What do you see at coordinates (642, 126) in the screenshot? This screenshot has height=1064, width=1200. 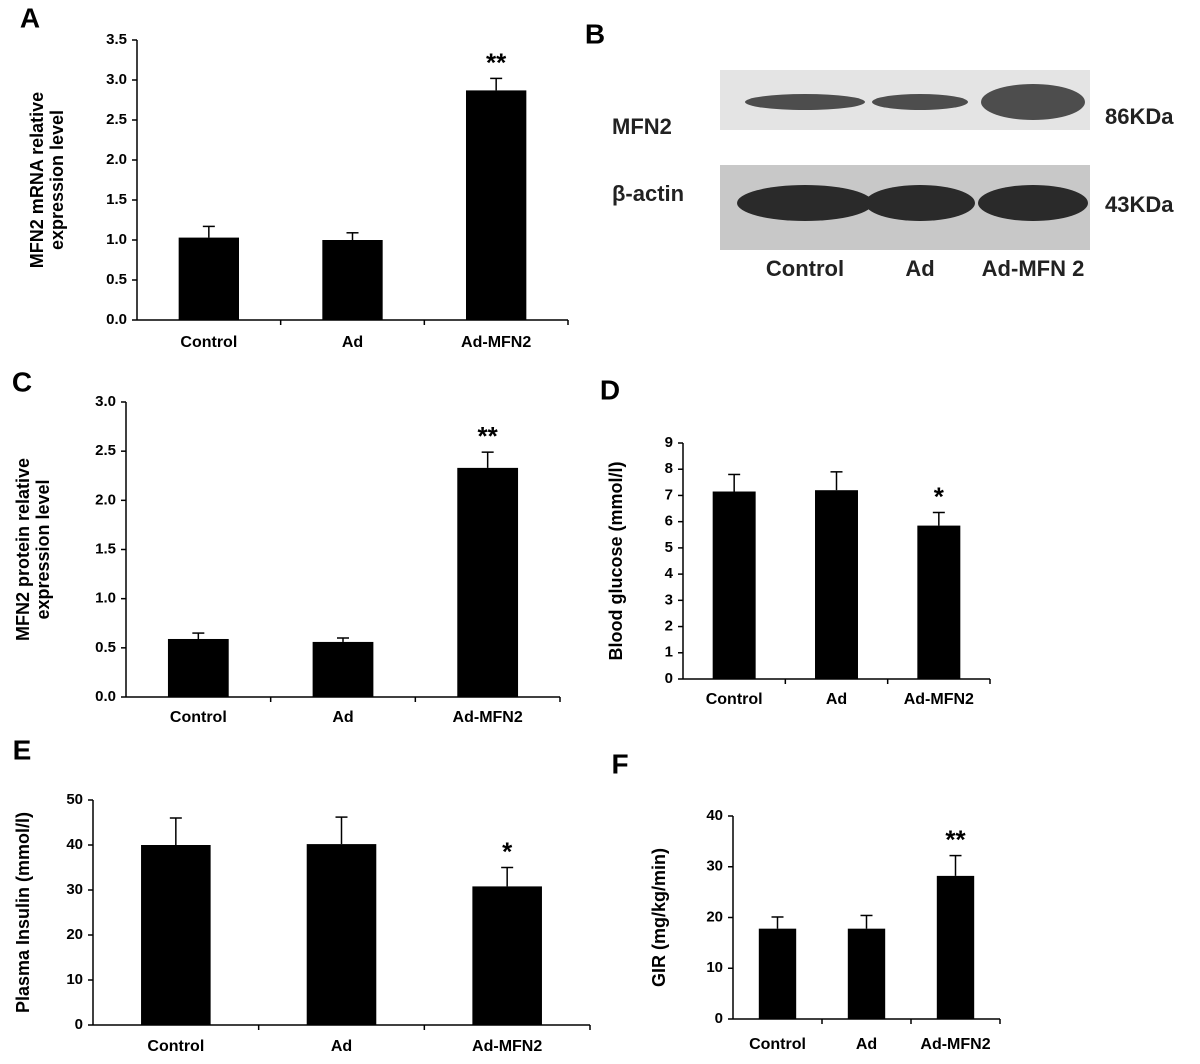 I see `row-label: MFN2` at bounding box center [642, 126].